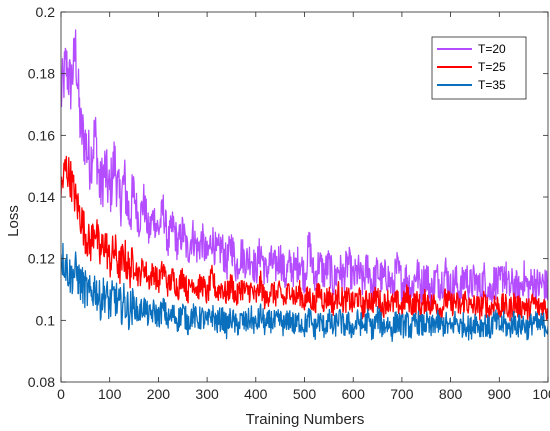 The image size is (550, 431). What do you see at coordinates (41, 135) in the screenshot?
I see `y-tick-label: 0.16` at bounding box center [41, 135].